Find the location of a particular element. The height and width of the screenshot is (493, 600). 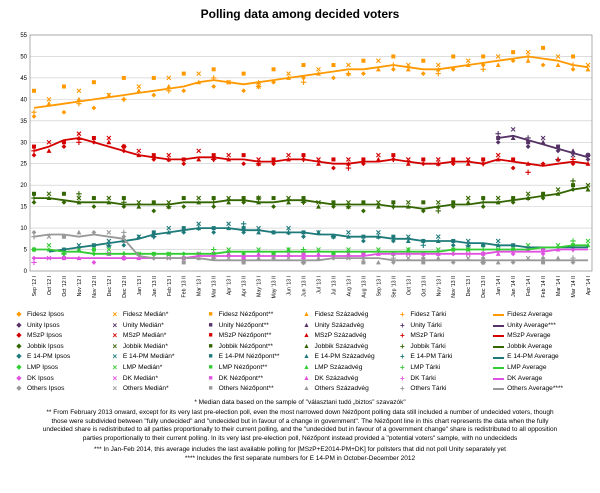

diamond-marker-icon: ◆ is located at coordinates (19, 325).